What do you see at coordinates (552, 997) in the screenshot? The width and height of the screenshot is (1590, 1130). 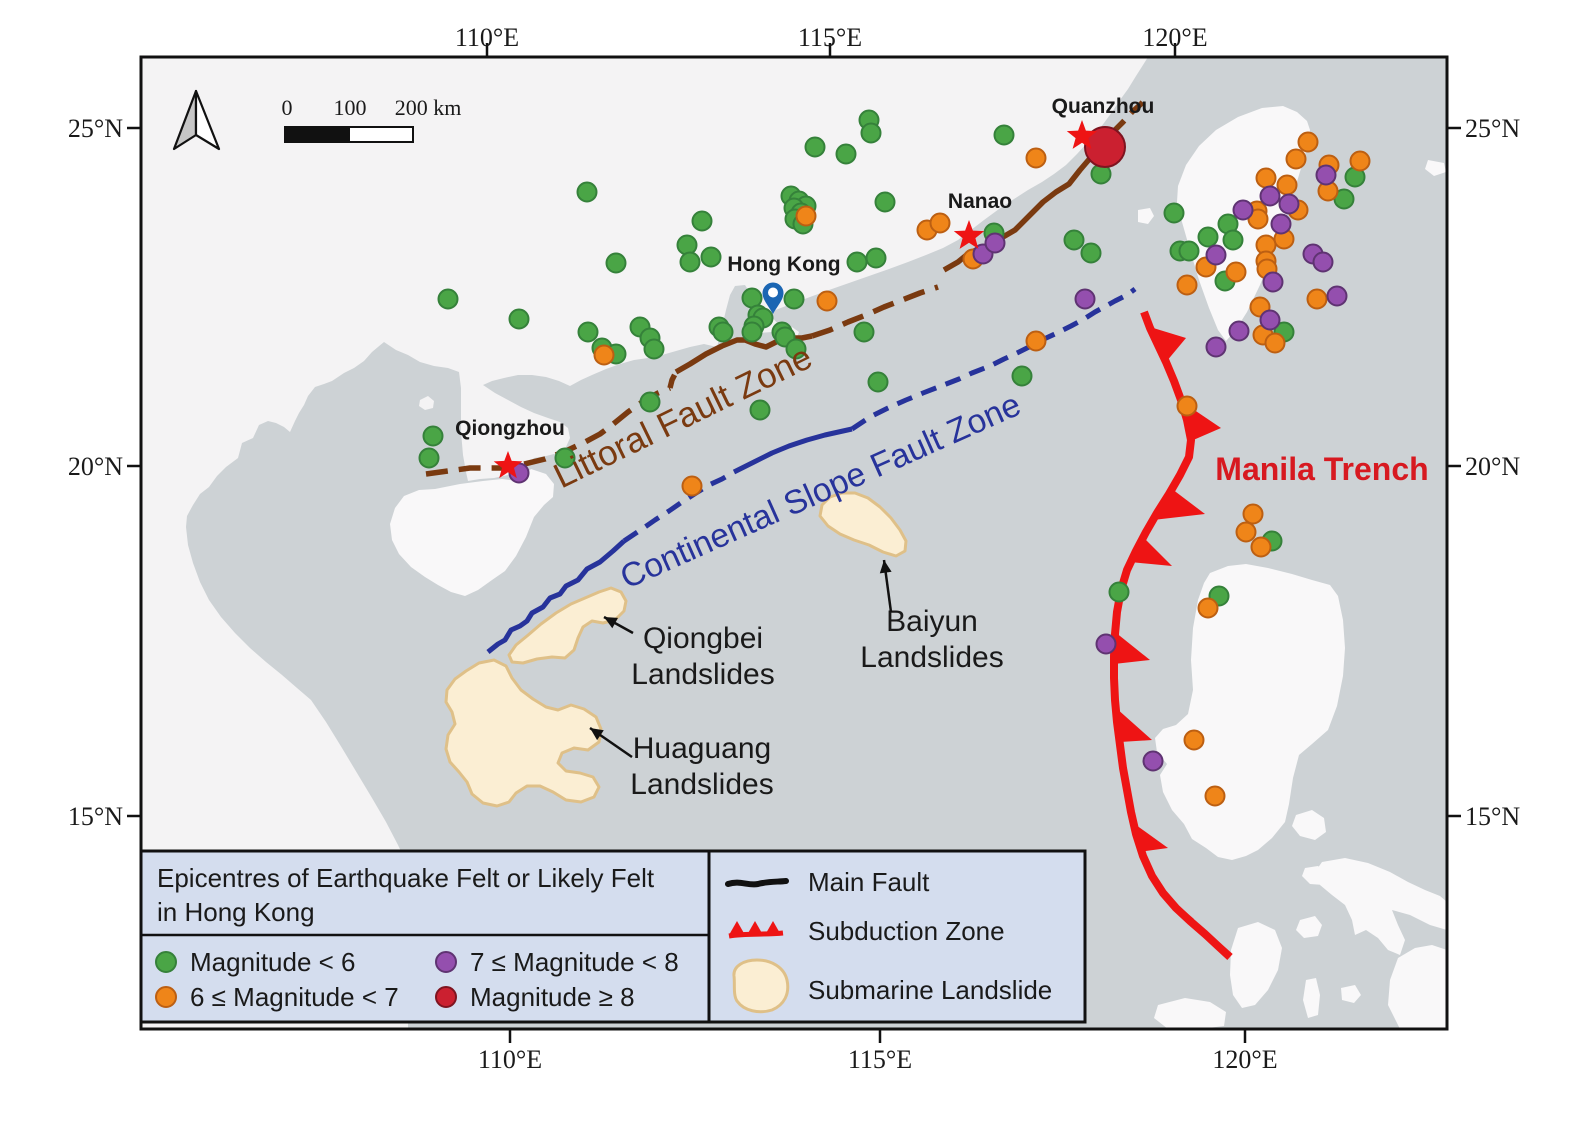 I see `svg-text: Magnitude ≥ 8` at bounding box center [552, 997].